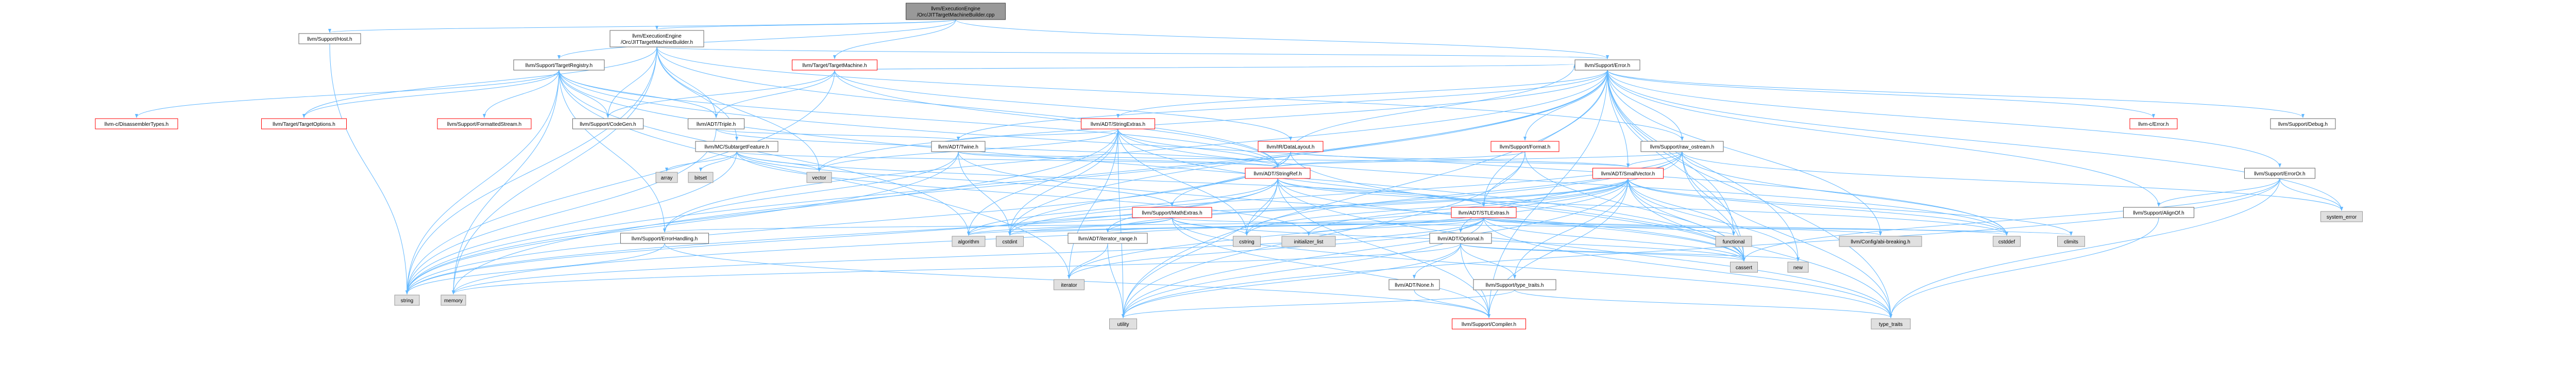 The height and width of the screenshot is (376, 2576). I want to click on node-label: llvm-c/DisassemblerTypes.h, so click(136, 124).